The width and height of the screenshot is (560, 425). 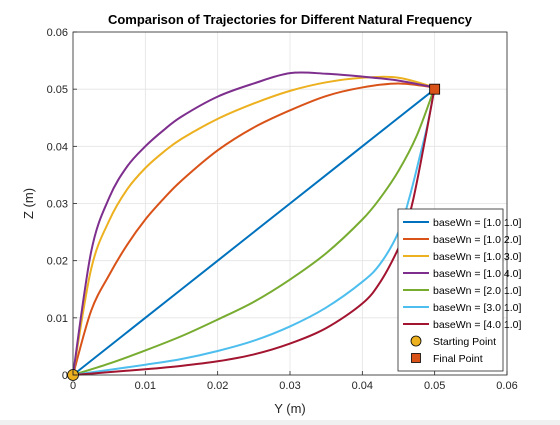 I want to click on x-tick-label: 0.02, so click(x=217, y=386).